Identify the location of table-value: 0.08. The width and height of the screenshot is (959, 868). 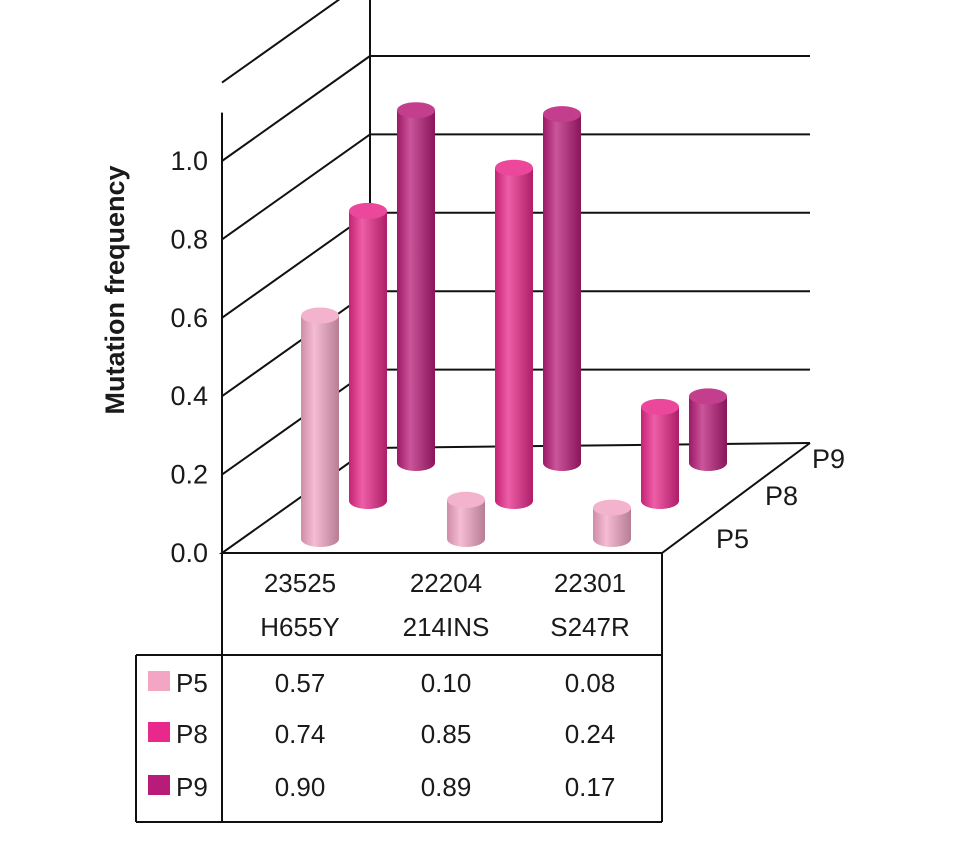
(590, 683).